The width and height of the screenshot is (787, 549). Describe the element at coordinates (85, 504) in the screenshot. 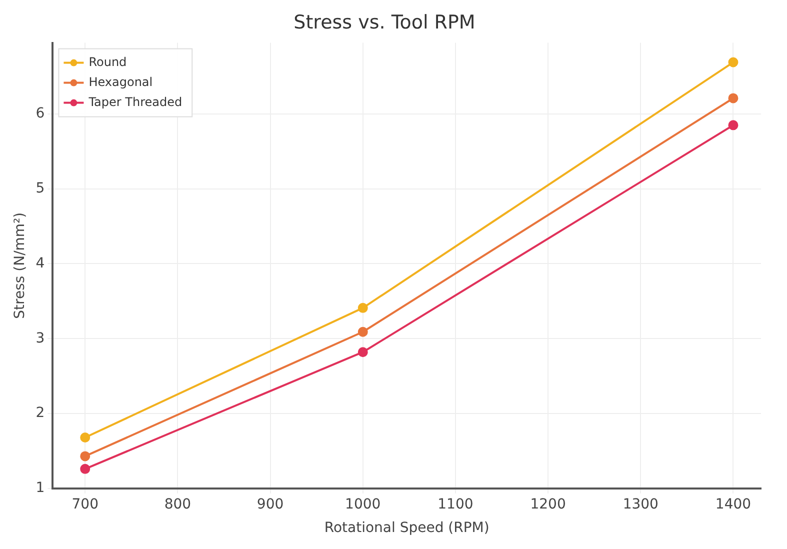

I see `x-tick-label: 700` at that location.